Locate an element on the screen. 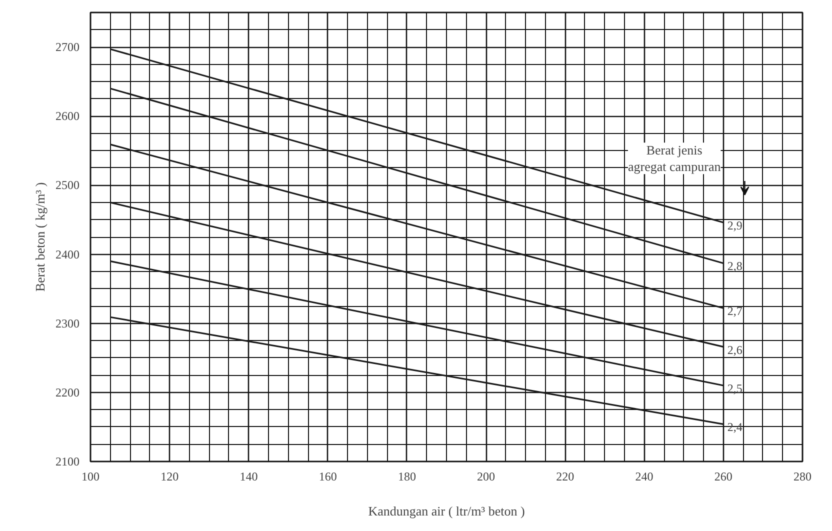 The height and width of the screenshot is (531, 832). y-tick-label: 2200 is located at coordinates (68, 392).